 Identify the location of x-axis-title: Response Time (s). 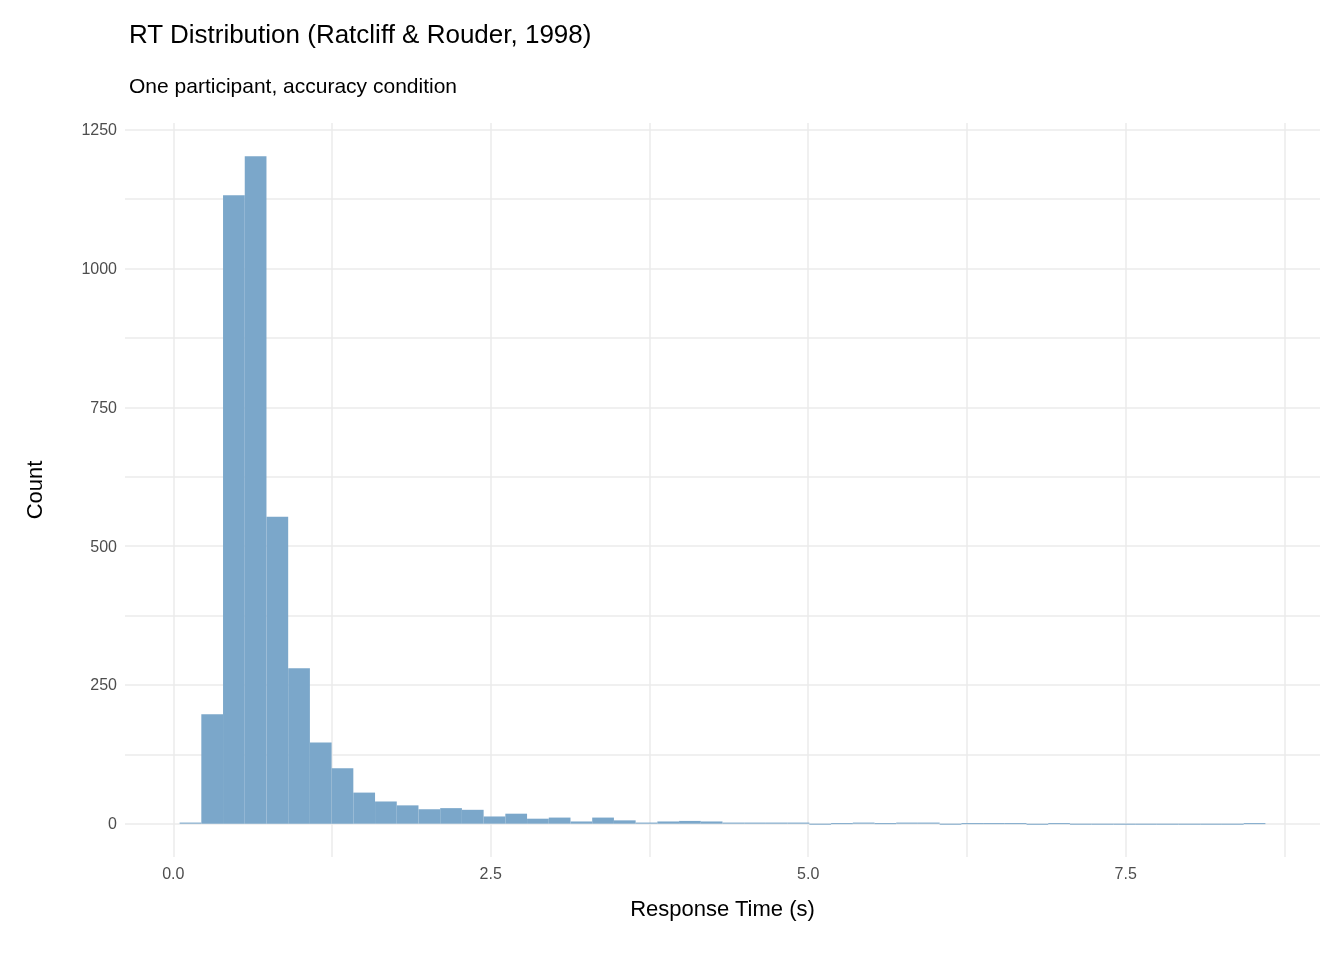
(722, 908).